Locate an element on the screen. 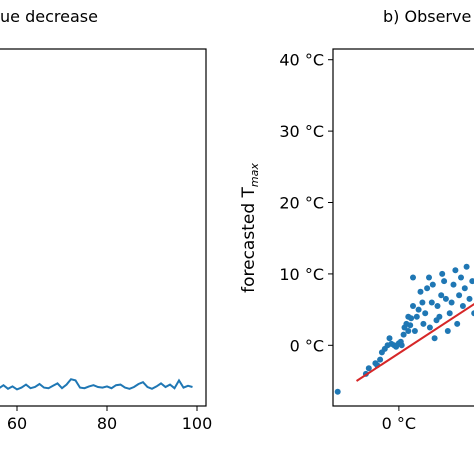 The image size is (474, 474). regression-line is located at coordinates (414, 342).